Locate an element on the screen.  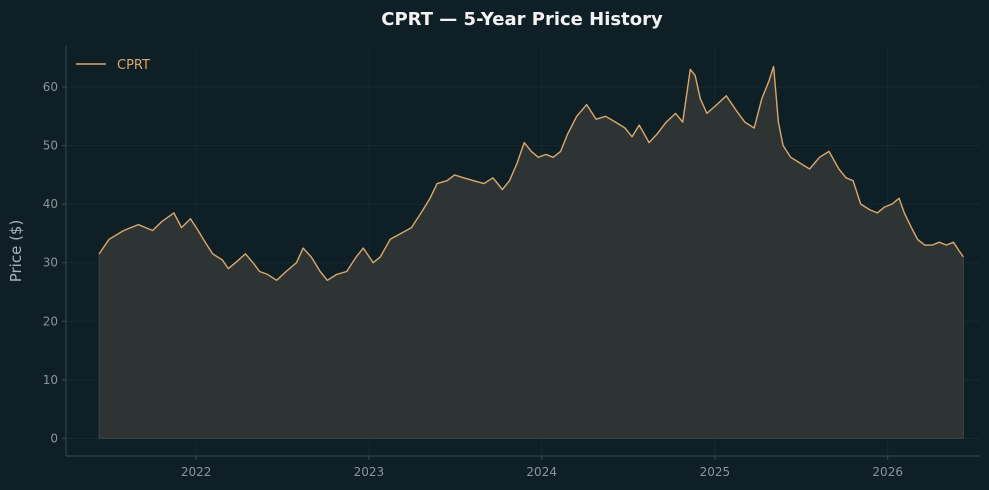
y-tick-label: 60 is located at coordinates (50, 87).